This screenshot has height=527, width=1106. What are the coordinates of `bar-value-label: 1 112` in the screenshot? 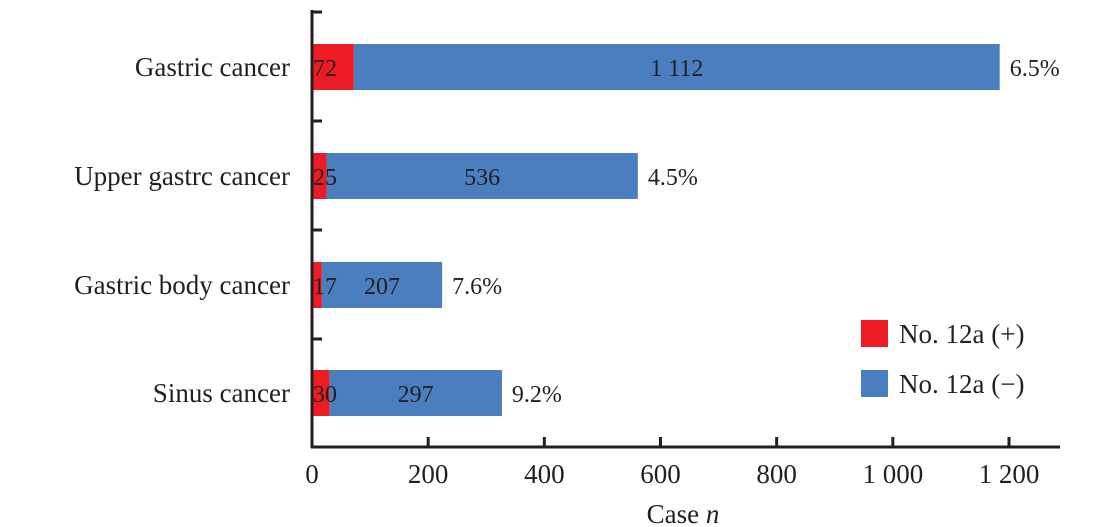 It's located at (676, 69).